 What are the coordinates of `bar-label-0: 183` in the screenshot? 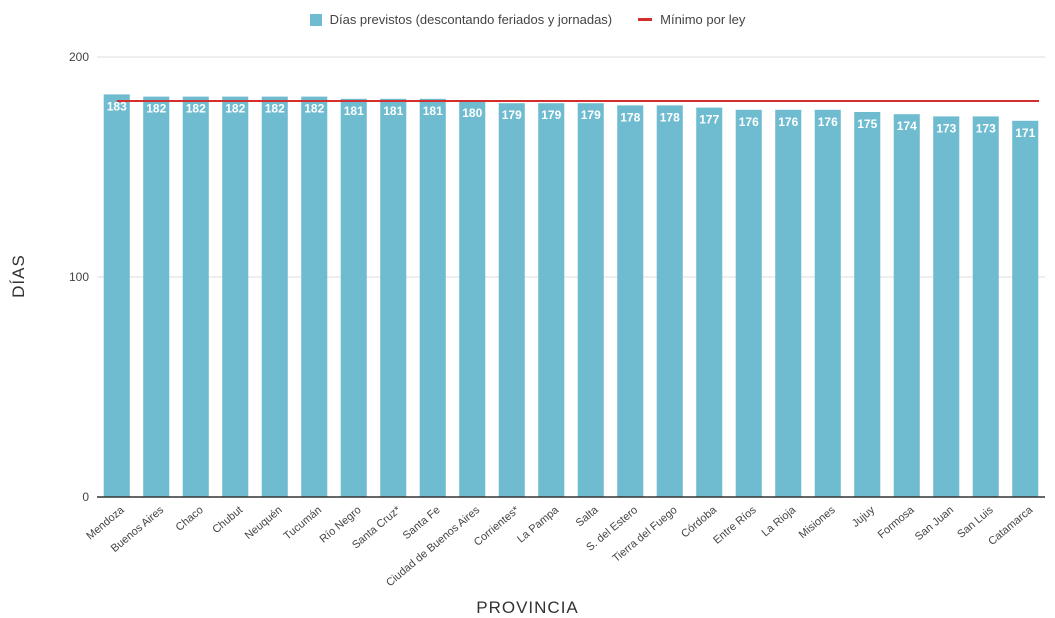 It's located at (117, 106).